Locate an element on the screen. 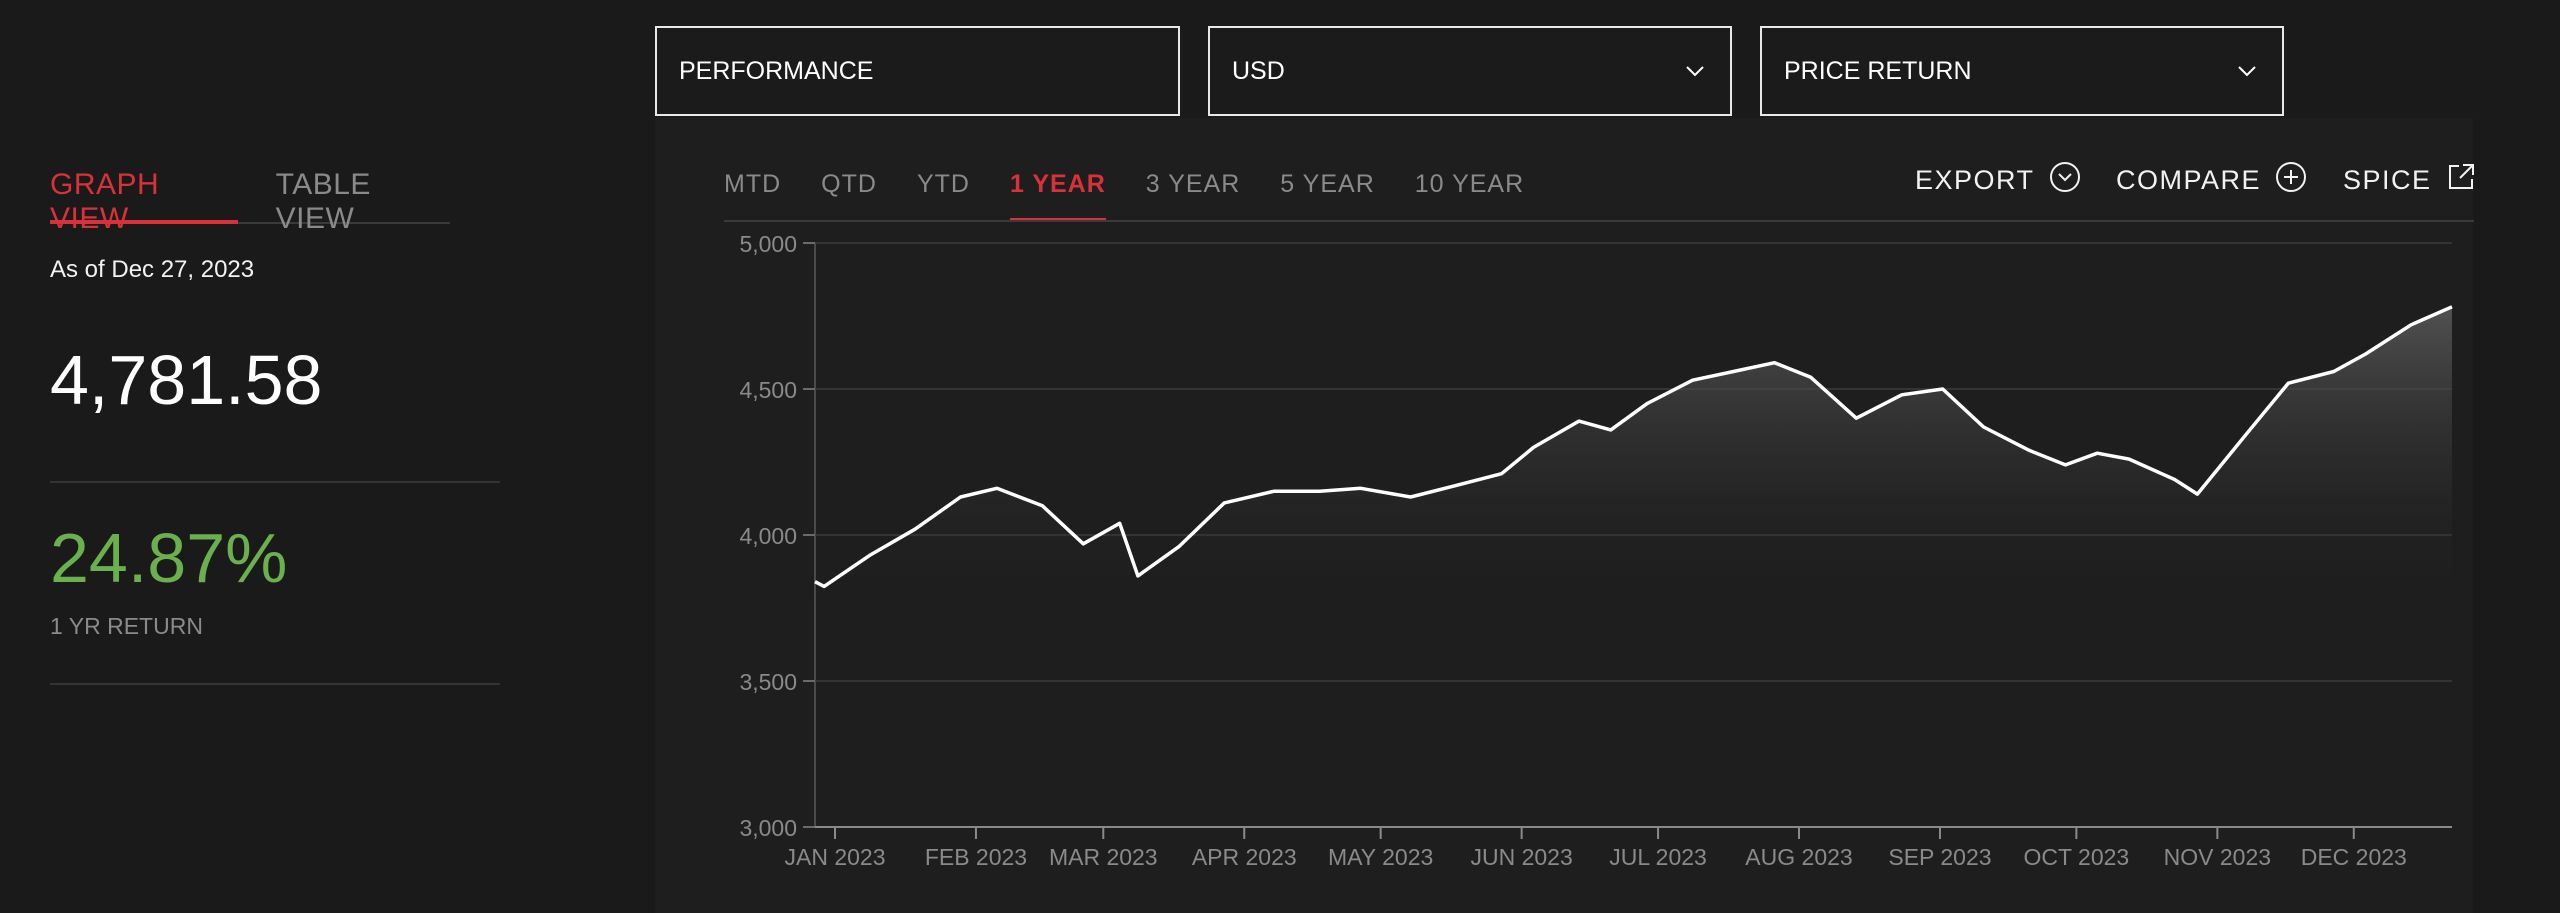 This screenshot has height=913, width=2560. export-button: EXPORT is located at coordinates (1998, 180).